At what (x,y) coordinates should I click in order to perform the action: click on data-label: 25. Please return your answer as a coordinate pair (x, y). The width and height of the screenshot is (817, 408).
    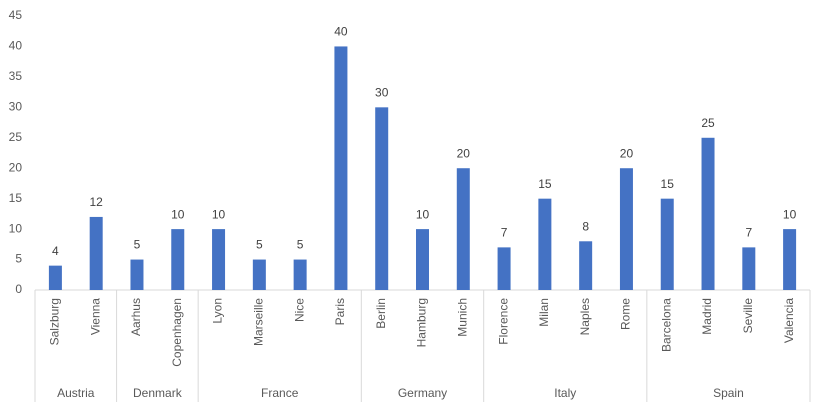
    Looking at the image, I should click on (708, 123).